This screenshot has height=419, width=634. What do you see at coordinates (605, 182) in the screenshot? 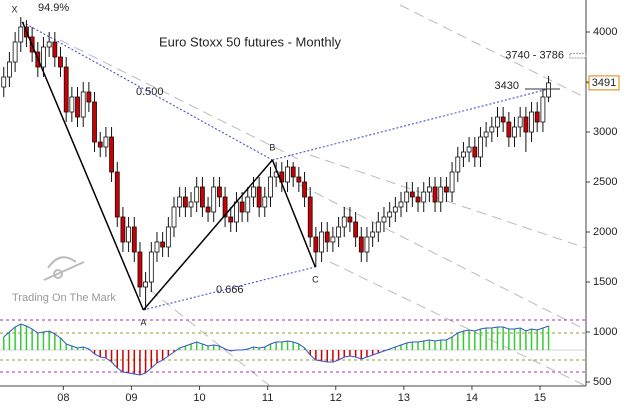
I see `y-tick-label: 2500` at bounding box center [605, 182].